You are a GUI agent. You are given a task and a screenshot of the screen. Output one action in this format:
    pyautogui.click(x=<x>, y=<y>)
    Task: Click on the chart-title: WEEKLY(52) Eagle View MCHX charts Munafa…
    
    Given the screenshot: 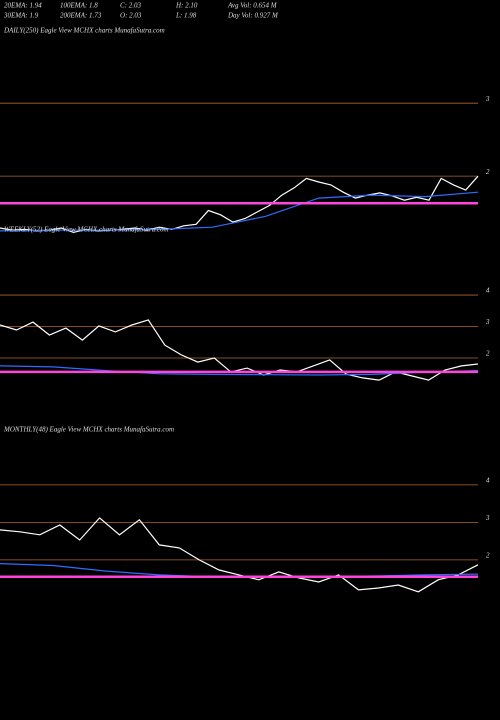 What is the action you would take?
    pyautogui.click(x=86, y=230)
    